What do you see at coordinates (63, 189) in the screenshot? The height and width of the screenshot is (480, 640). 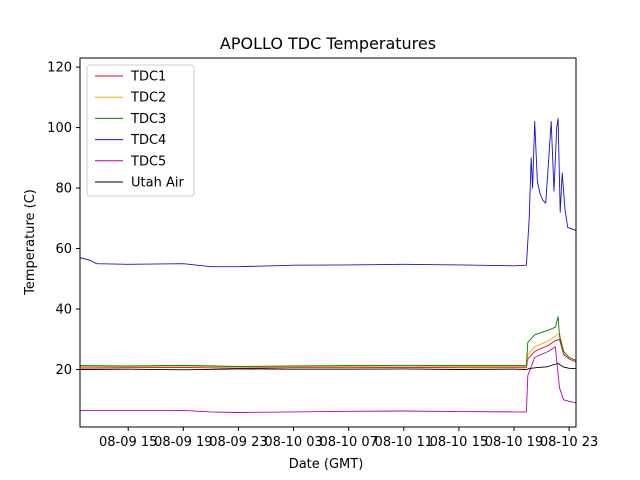 I see `y-tick-label: 80` at bounding box center [63, 189].